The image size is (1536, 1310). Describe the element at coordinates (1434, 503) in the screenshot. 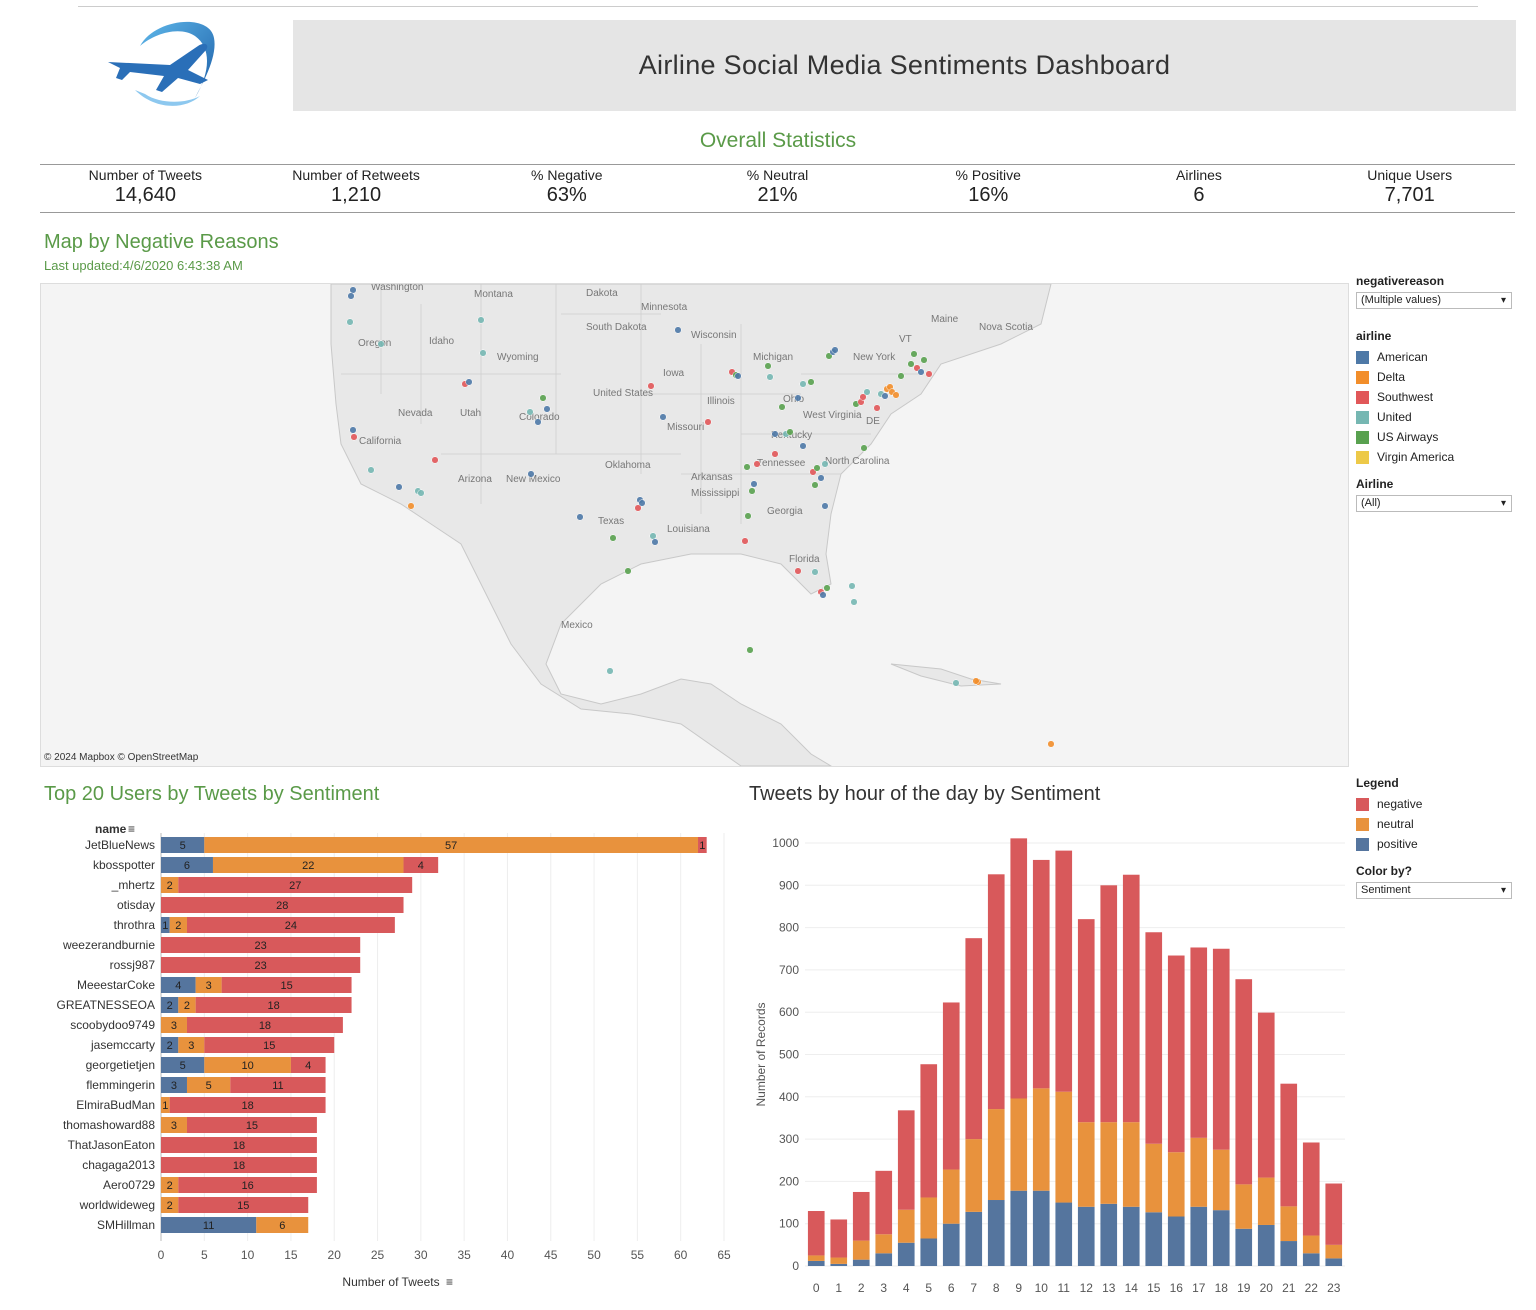

I see `airline-dropdown: (All)` at that location.